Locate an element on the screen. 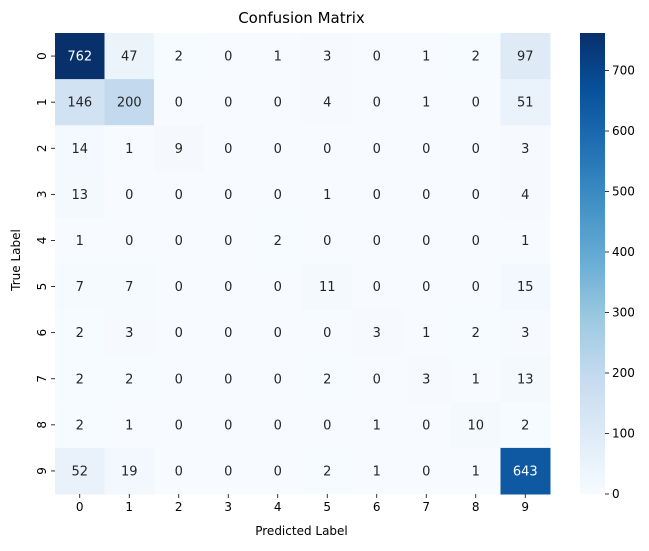  cell-value-label-5-6: 0 is located at coordinates (377, 287).